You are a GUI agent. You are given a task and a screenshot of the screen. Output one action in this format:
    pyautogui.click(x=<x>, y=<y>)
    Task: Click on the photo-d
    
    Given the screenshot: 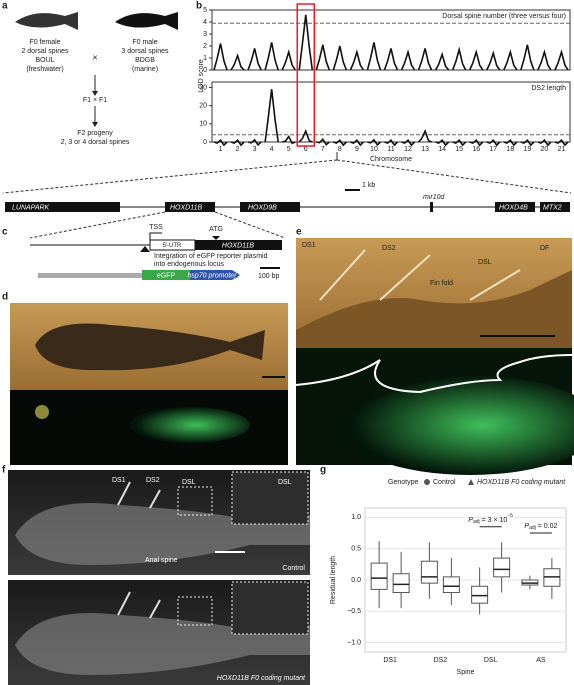 What is the action you would take?
    pyautogui.click(x=149, y=384)
    